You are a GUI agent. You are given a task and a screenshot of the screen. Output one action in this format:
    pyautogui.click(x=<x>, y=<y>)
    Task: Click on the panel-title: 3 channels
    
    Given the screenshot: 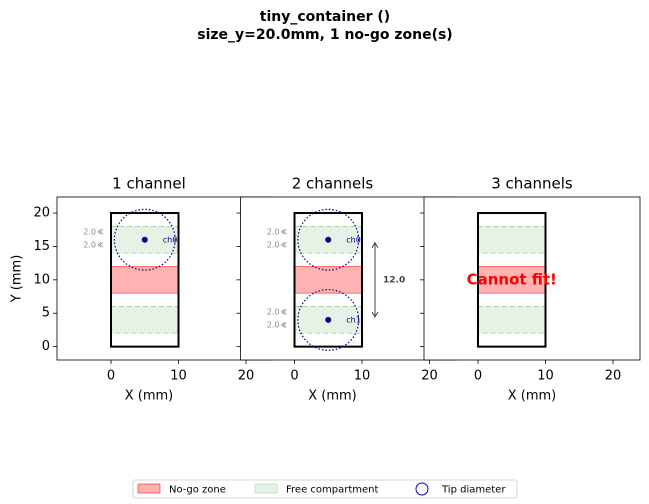 What is the action you would take?
    pyautogui.click(x=532, y=184)
    